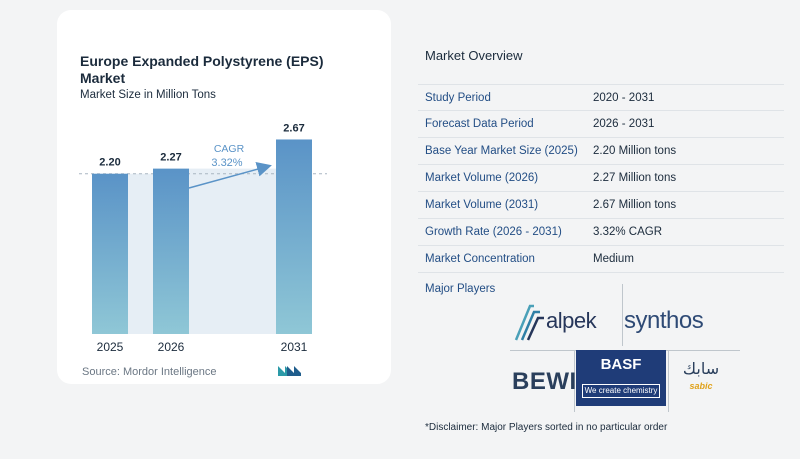 The width and height of the screenshot is (800, 459). I want to click on major-players-label: Major Players, so click(460, 289).